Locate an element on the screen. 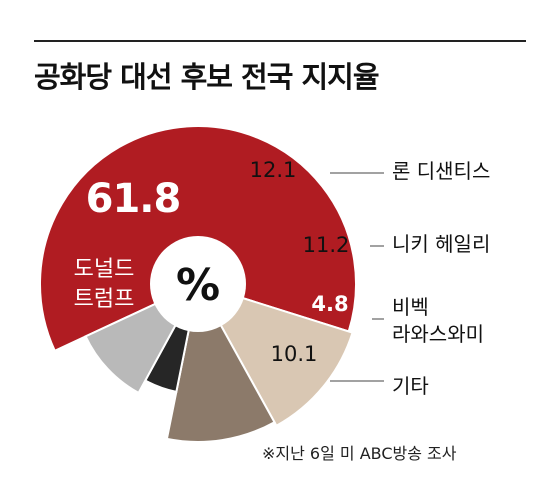 This screenshot has height=495, width=560. top-rule is located at coordinates (280, 41).